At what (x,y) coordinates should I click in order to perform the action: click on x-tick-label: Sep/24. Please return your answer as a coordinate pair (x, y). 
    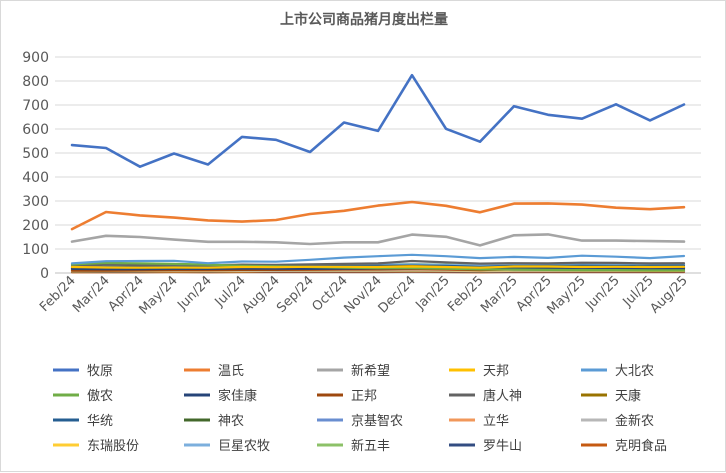
    Looking at the image, I should click on (295, 294).